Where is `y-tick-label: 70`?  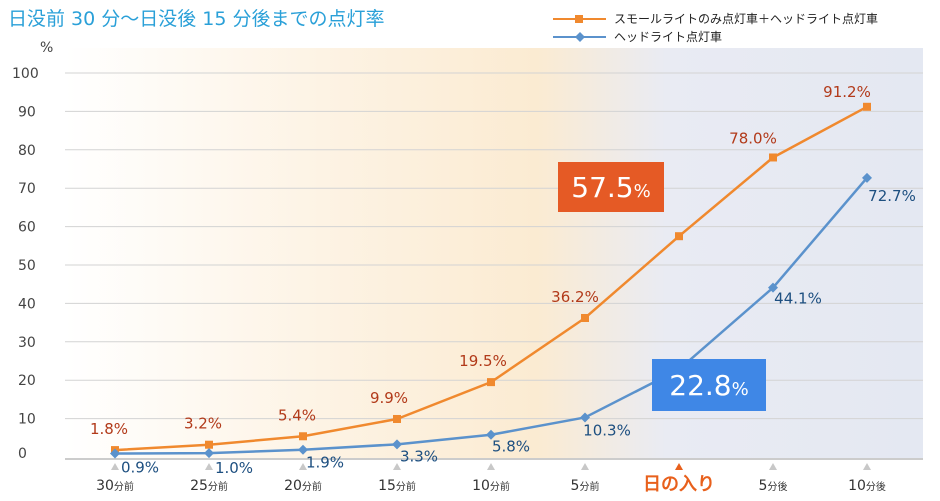 y-tick-label: 70 is located at coordinates (27, 189).